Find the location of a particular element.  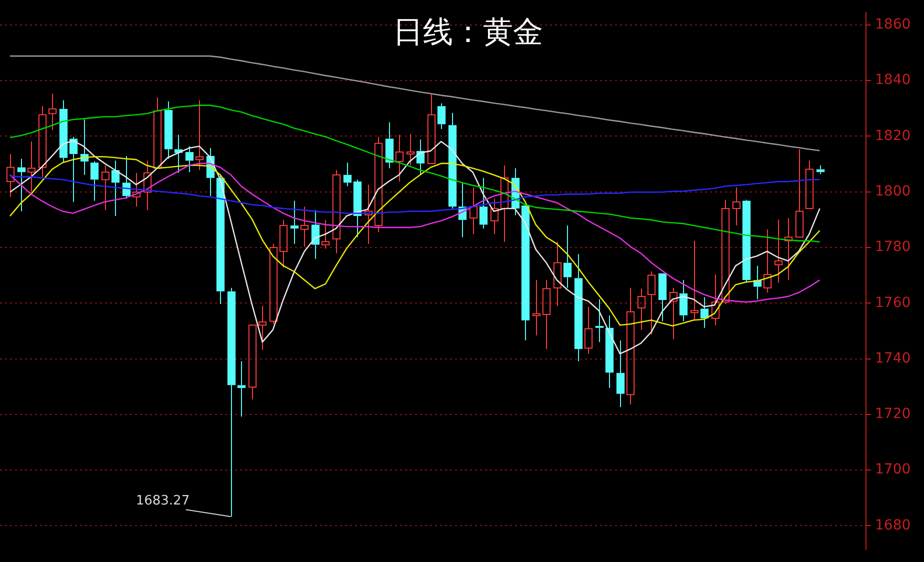

y-tick-label: 1820 is located at coordinates (893, 136).